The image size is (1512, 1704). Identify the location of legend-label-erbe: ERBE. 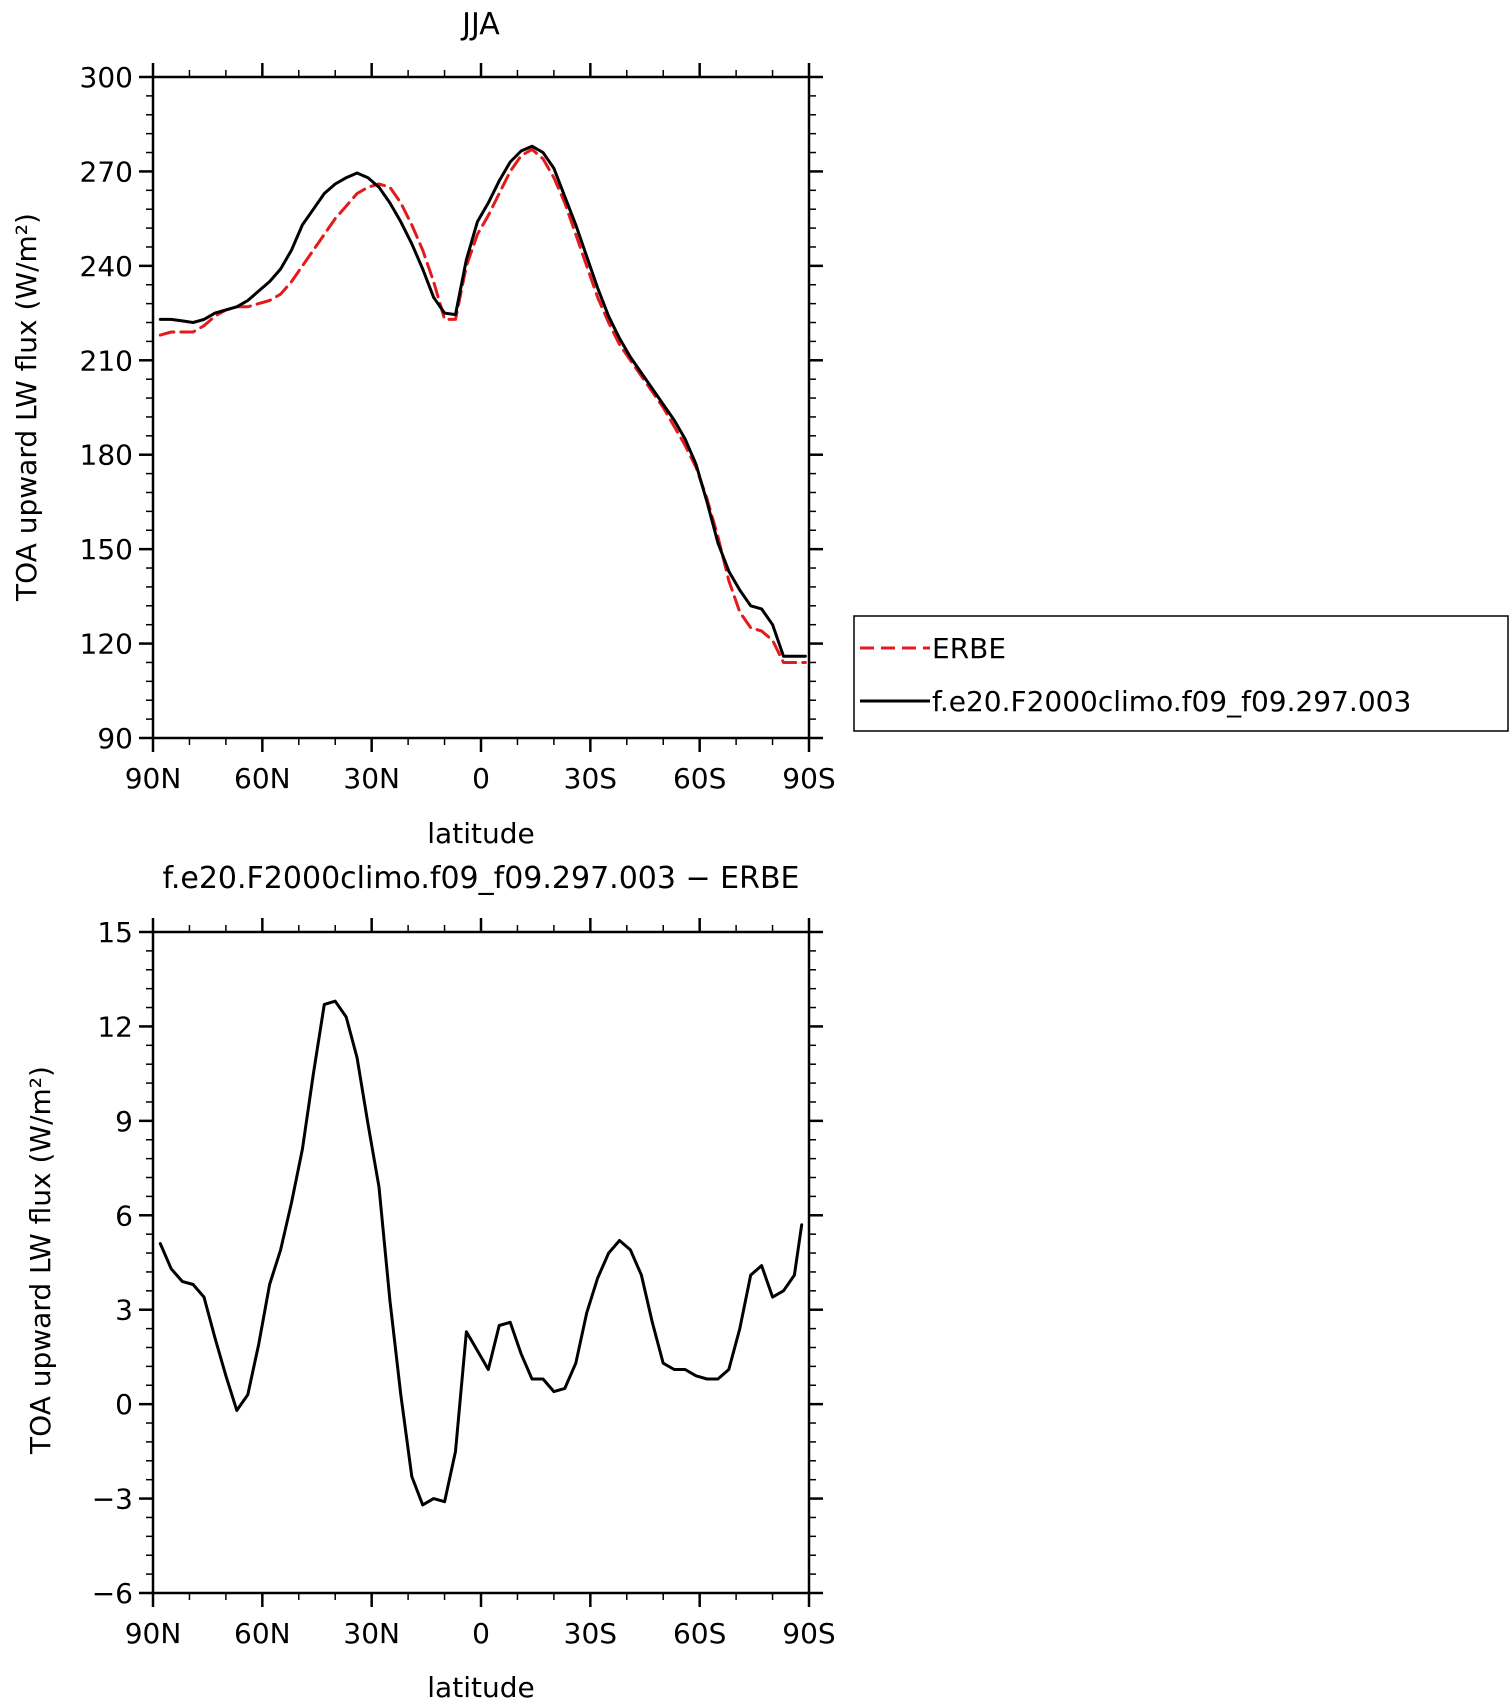
(969, 648).